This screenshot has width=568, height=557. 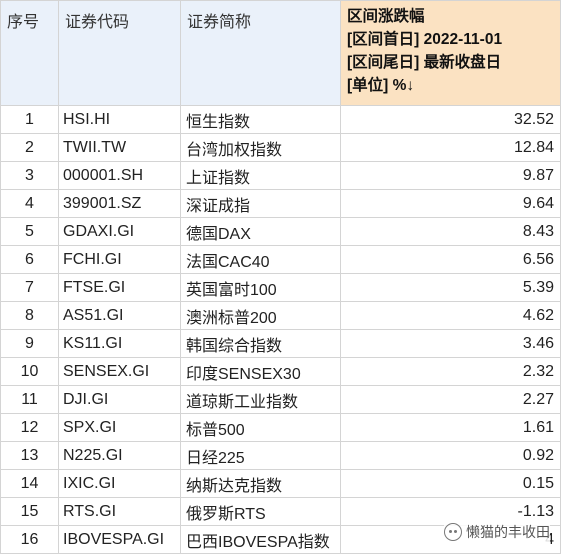 What do you see at coordinates (29, 427) in the screenshot?
I see `row-index: 12` at bounding box center [29, 427].